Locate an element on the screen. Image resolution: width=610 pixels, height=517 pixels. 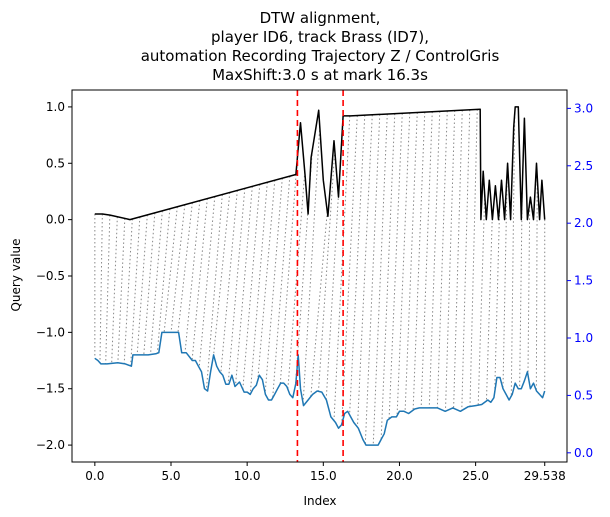
y2-tick-label: 3.0 is located at coordinates (583, 108).